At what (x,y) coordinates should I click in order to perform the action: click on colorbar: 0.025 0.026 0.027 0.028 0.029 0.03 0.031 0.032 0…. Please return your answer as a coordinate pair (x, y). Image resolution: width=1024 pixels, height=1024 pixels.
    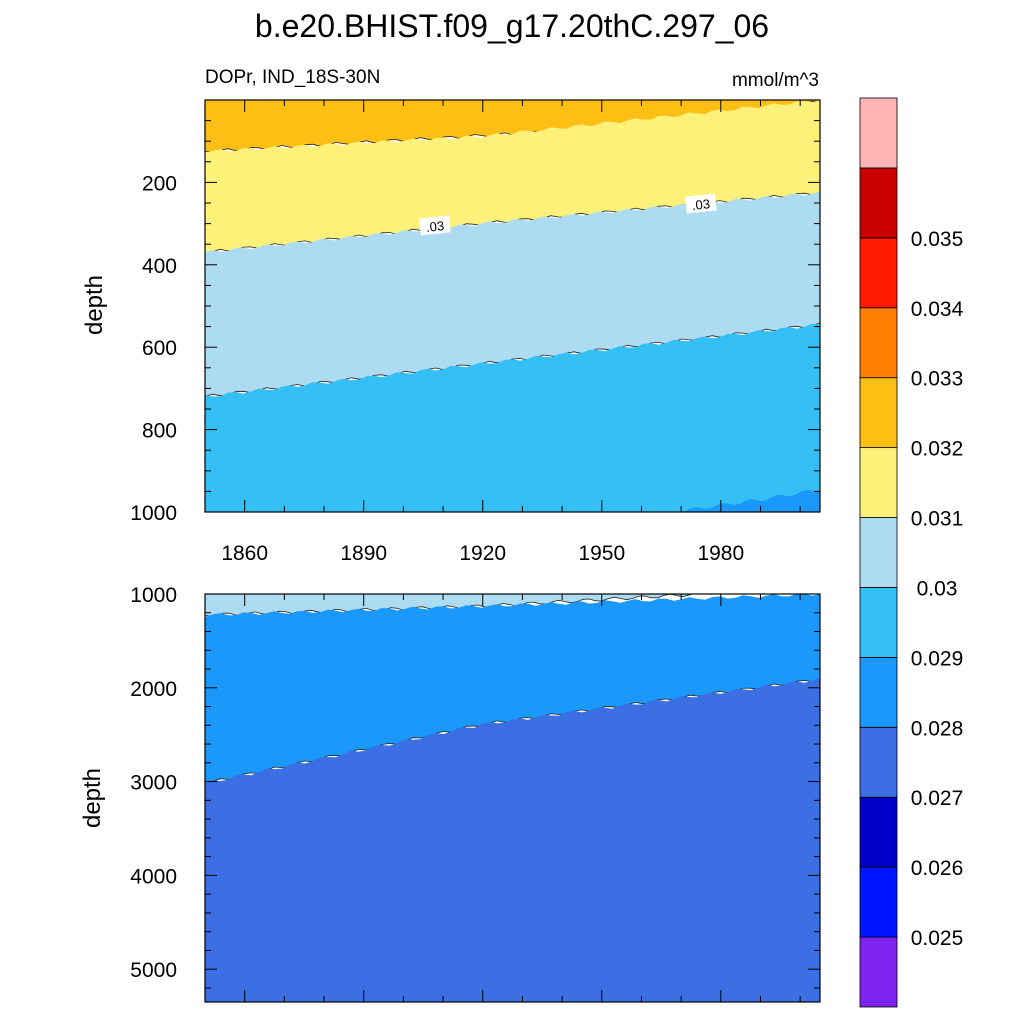
    Looking at the image, I should click on (911, 552).